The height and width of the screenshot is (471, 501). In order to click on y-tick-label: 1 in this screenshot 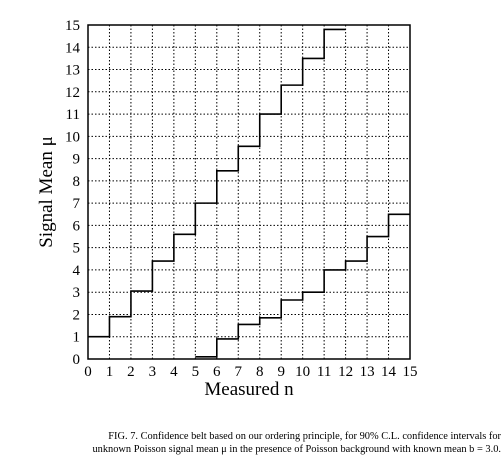, I will do `click(77, 338)`.